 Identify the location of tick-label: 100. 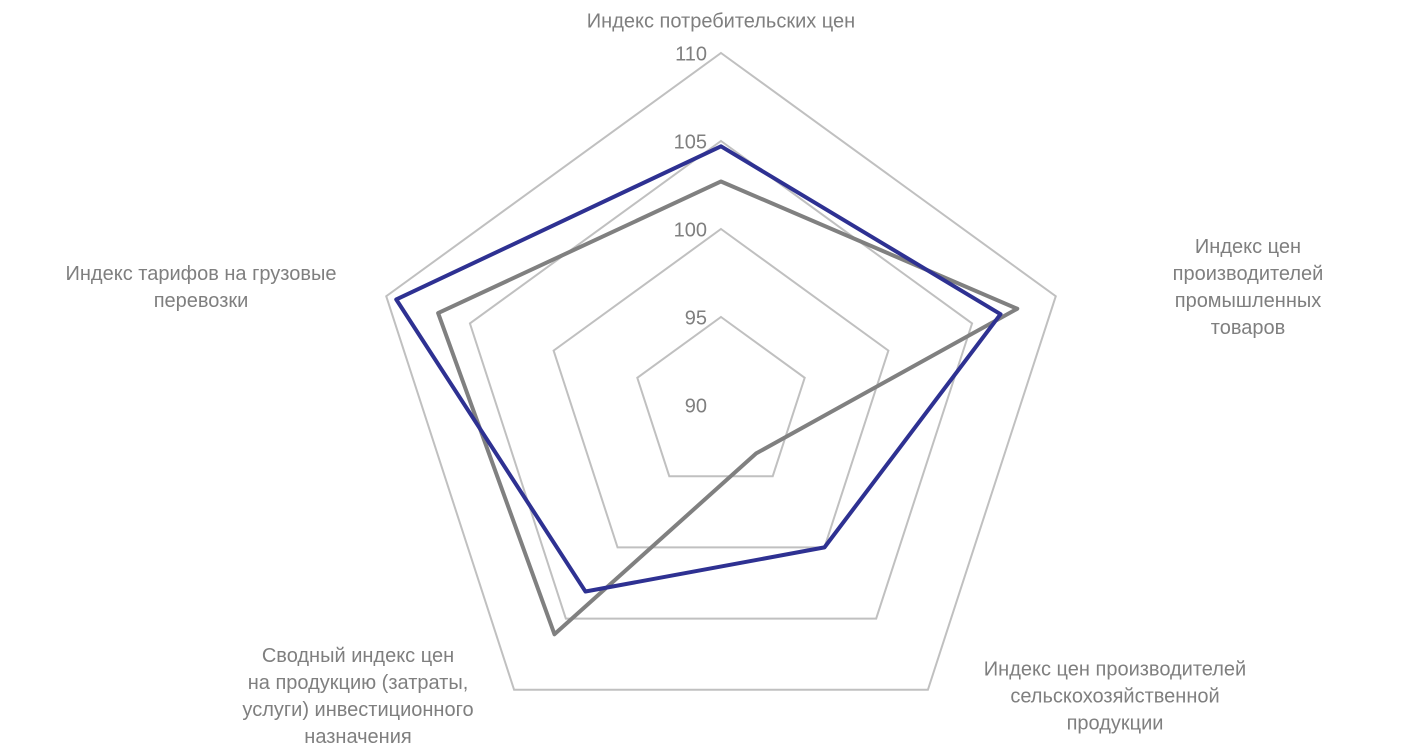
(690, 230).